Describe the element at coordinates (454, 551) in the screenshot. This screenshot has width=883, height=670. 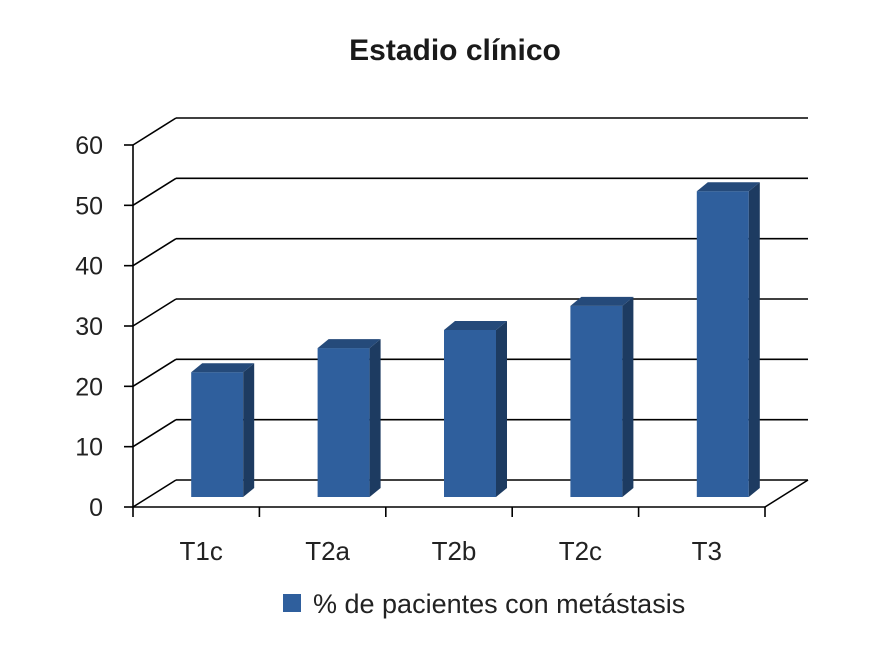
I see `x-tick-label: T2b` at that location.